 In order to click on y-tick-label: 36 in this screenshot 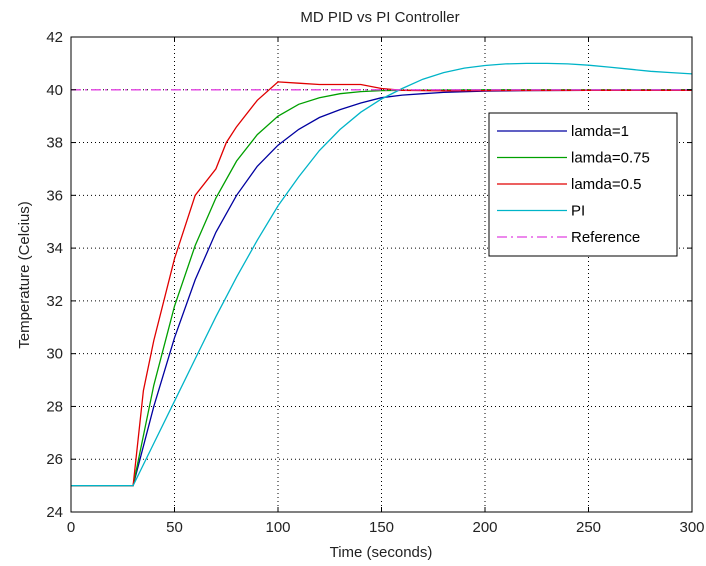, I will do `click(54, 195)`.